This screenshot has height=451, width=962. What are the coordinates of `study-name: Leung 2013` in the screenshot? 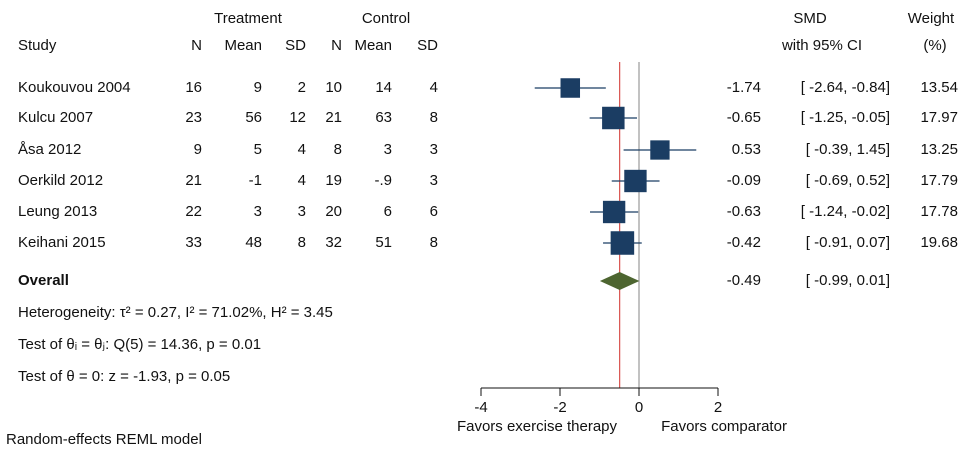 It's located at (57, 211).